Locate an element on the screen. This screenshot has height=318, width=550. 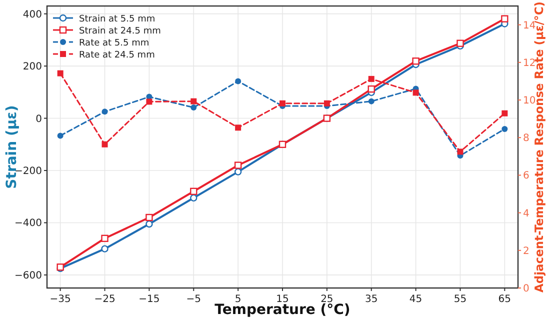
y-tick-label: 400 is located at coordinates (32, 14).